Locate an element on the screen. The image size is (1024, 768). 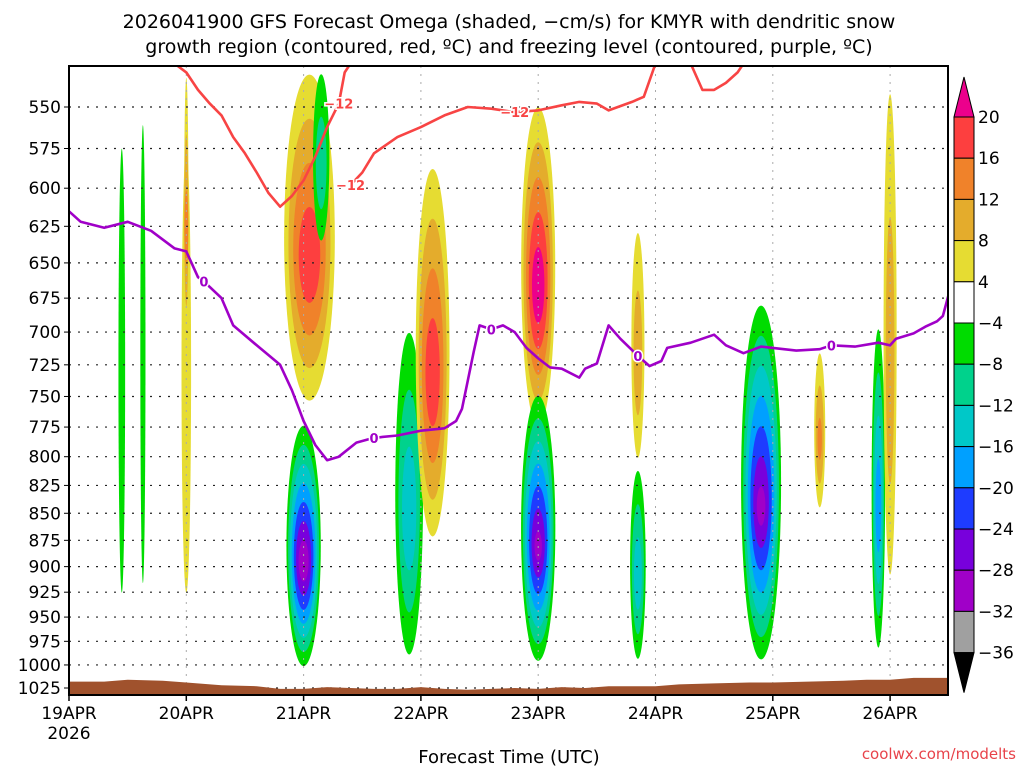
x-axis-title: Forecast Time (UTC) is located at coordinates (508, 757).